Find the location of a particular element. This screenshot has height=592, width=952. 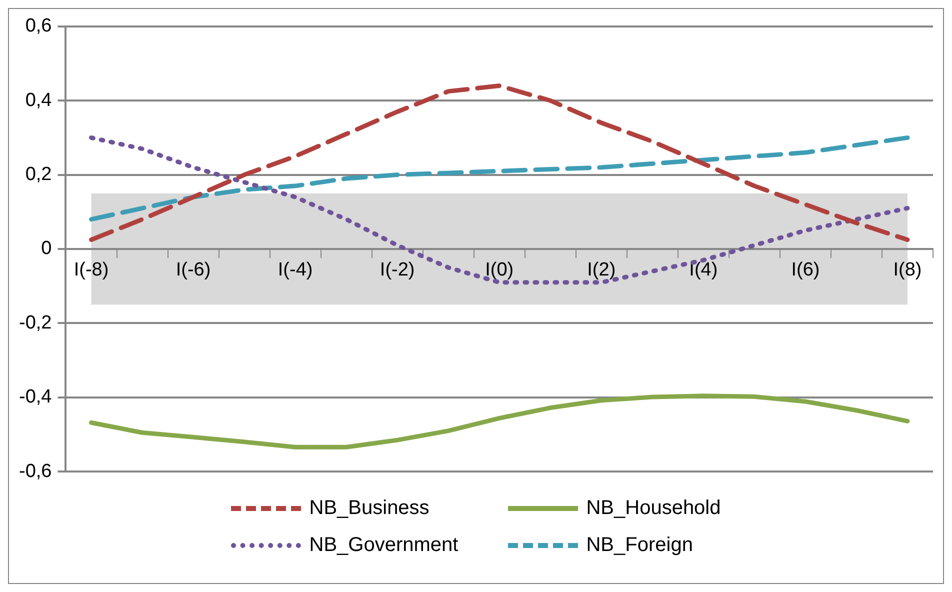

y-tick-label: 0,6 is located at coordinates (38, 26).